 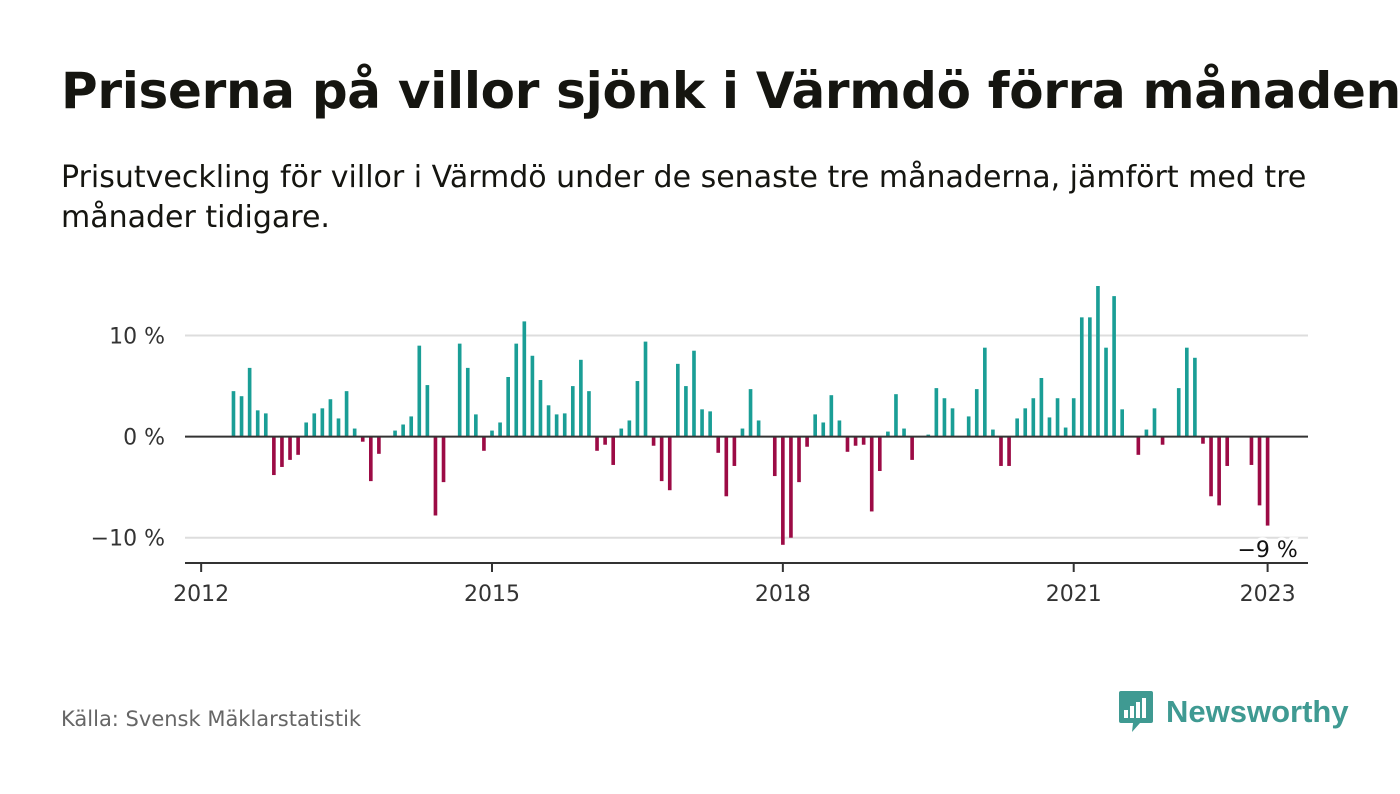 I want to click on source-note: Källa: Svensk Mäklarstatistik, so click(x=211, y=719).